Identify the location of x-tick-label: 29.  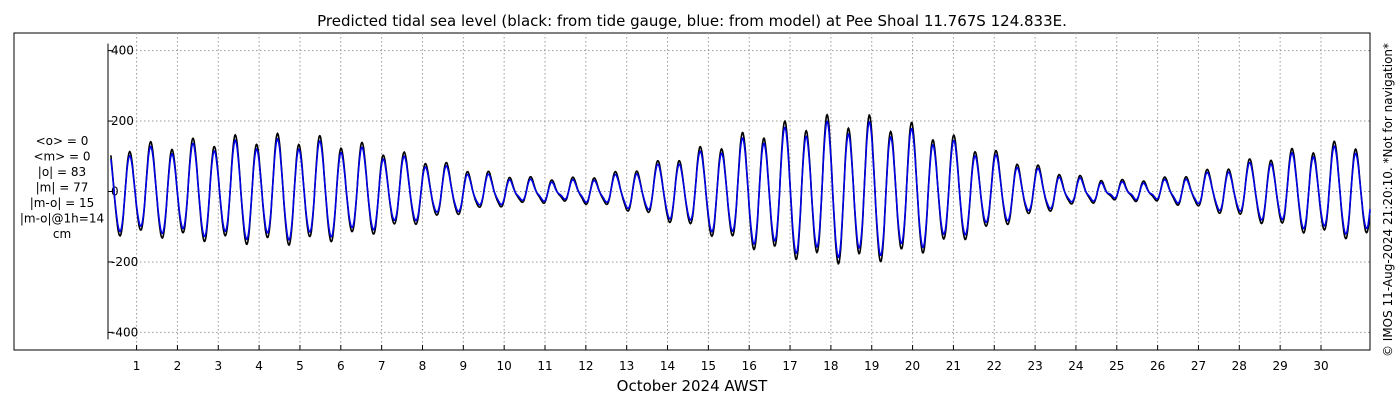
(1280, 366).